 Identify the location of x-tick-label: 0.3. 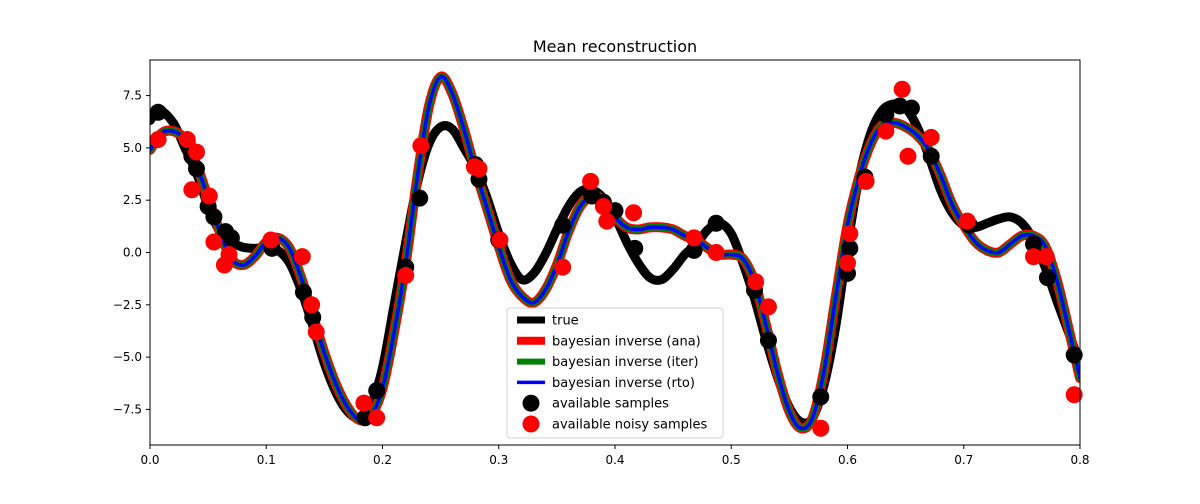
(498, 460).